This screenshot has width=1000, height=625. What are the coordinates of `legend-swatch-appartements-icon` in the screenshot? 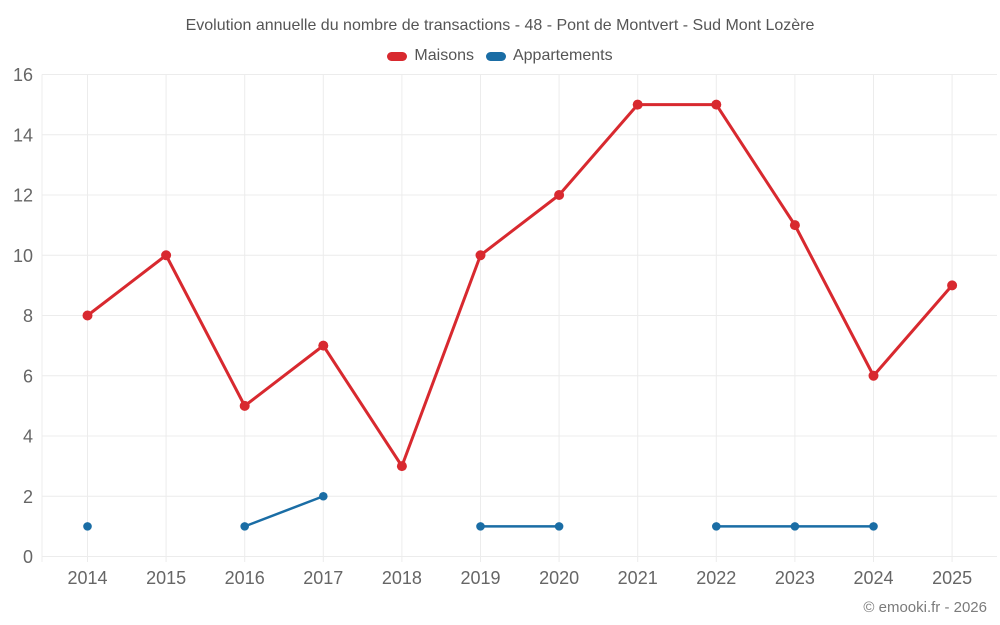 It's located at (495, 56).